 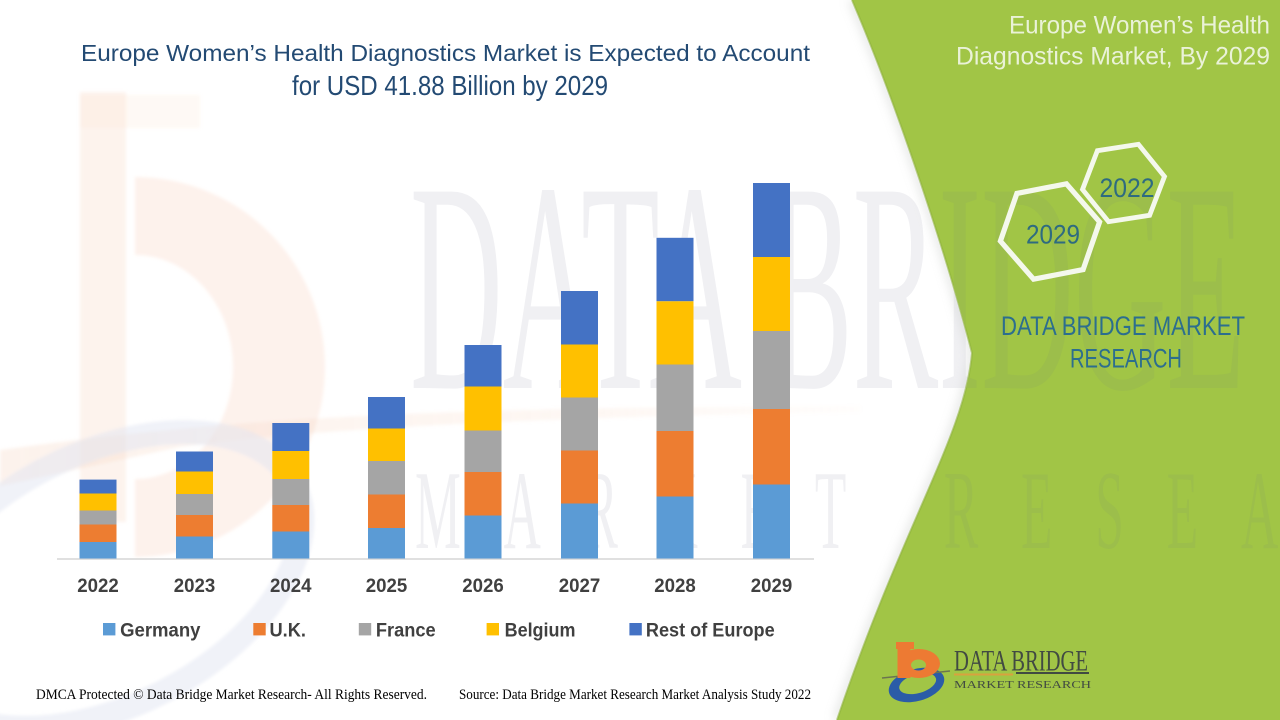 What do you see at coordinates (1139, 26) in the screenshot?
I see `svg-text: Europe Women’s Health` at bounding box center [1139, 26].